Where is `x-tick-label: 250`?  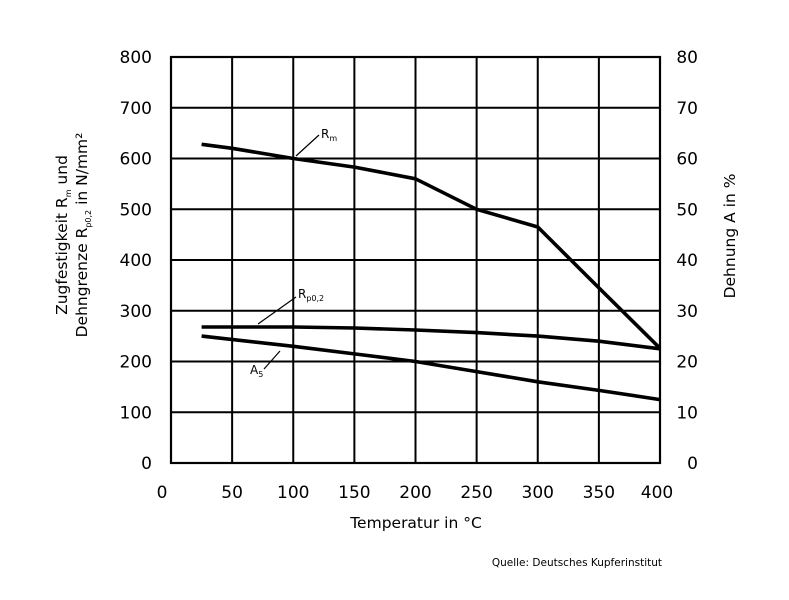
x-tick-label: 250 is located at coordinates (476, 493).